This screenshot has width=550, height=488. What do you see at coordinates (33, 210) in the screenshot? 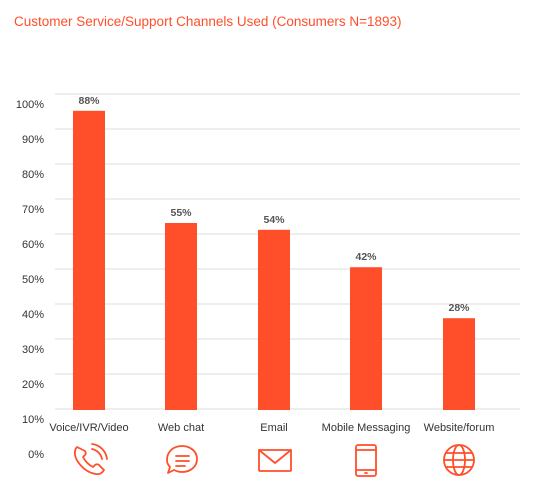
I see `y-tick-label: 70%` at bounding box center [33, 210].